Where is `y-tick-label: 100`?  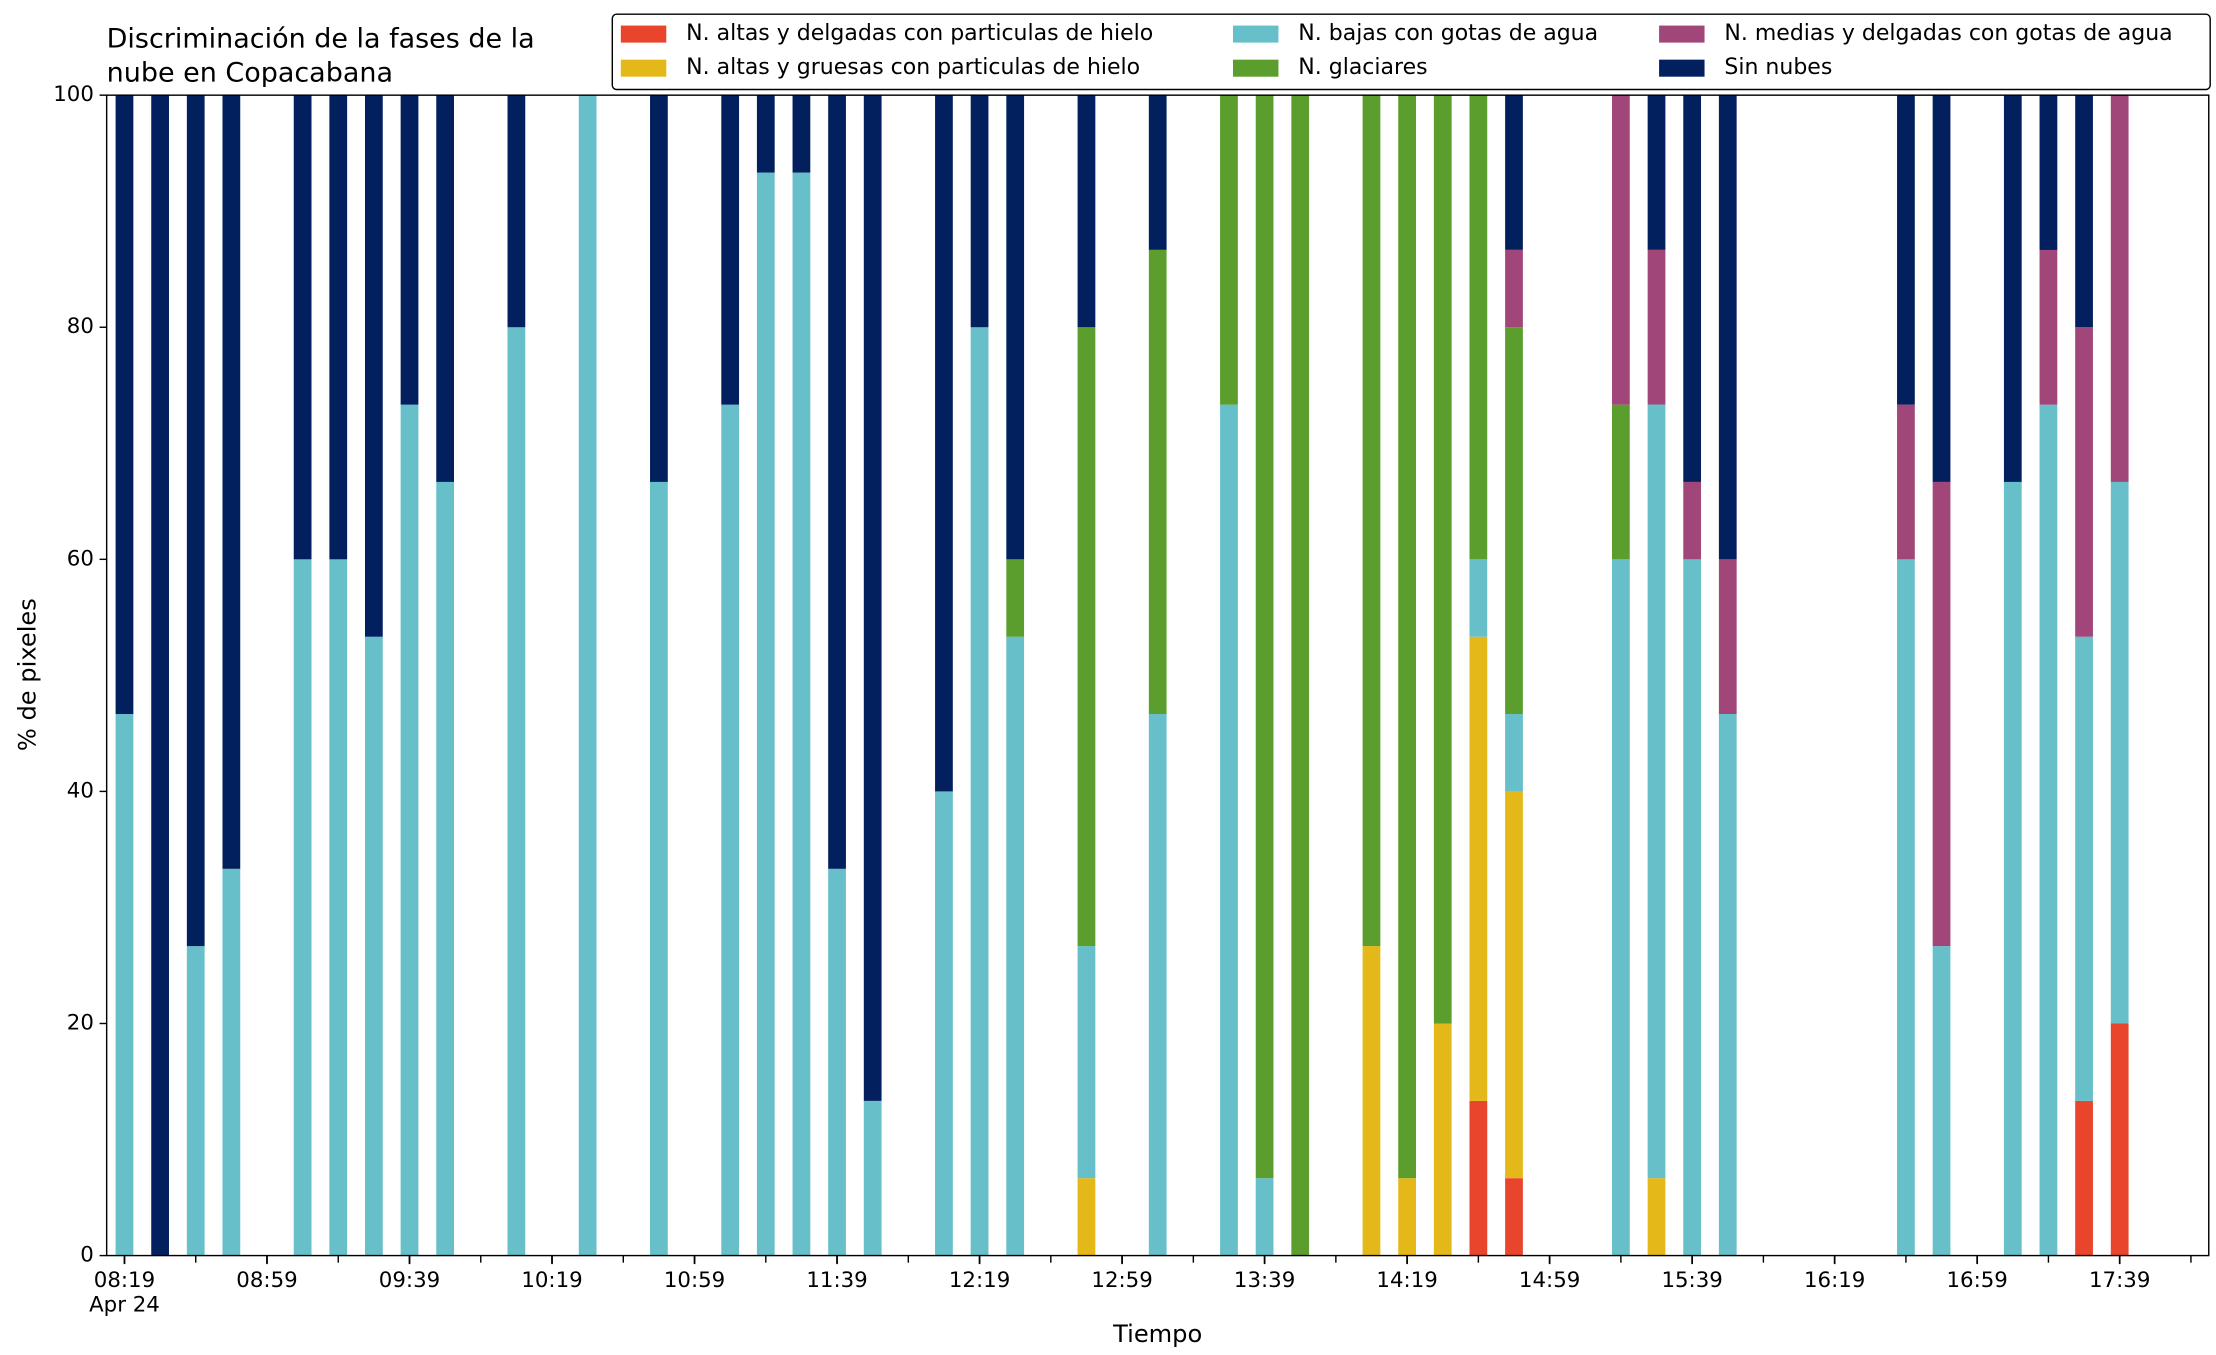
y-tick-label: 100 is located at coordinates (73, 94).